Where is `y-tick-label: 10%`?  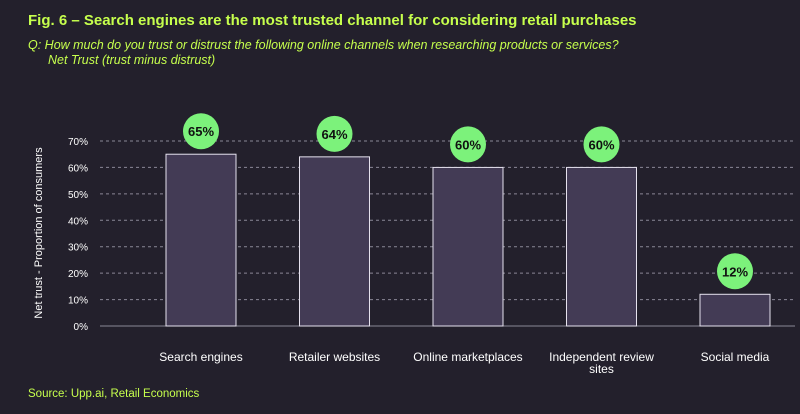
y-tick-label: 10% is located at coordinates (78, 301).